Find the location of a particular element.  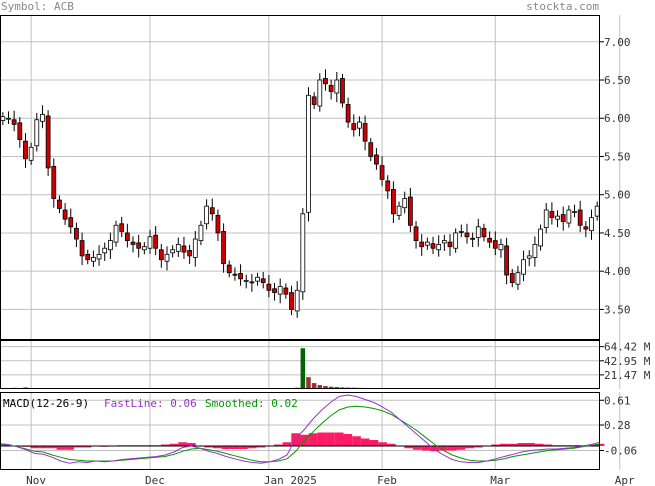

y-tick-label: -0.06 is located at coordinates (620, 451).